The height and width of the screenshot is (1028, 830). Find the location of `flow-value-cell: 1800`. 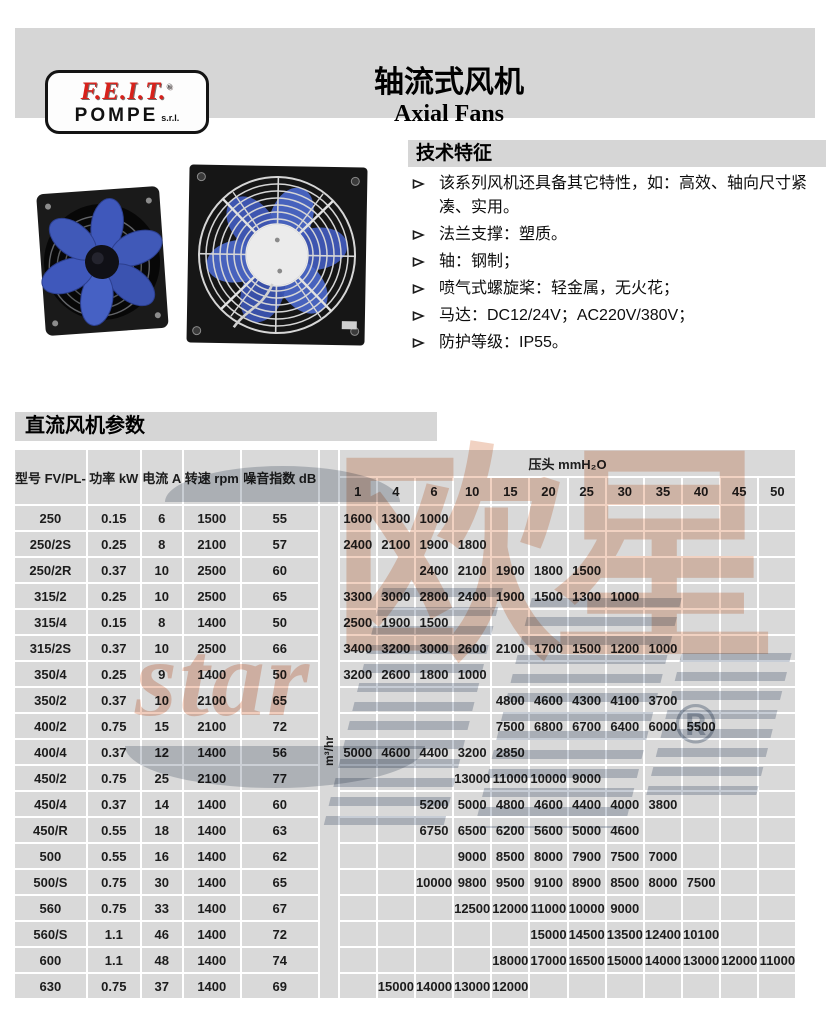

flow-value-cell: 1800 is located at coordinates (434, 674).